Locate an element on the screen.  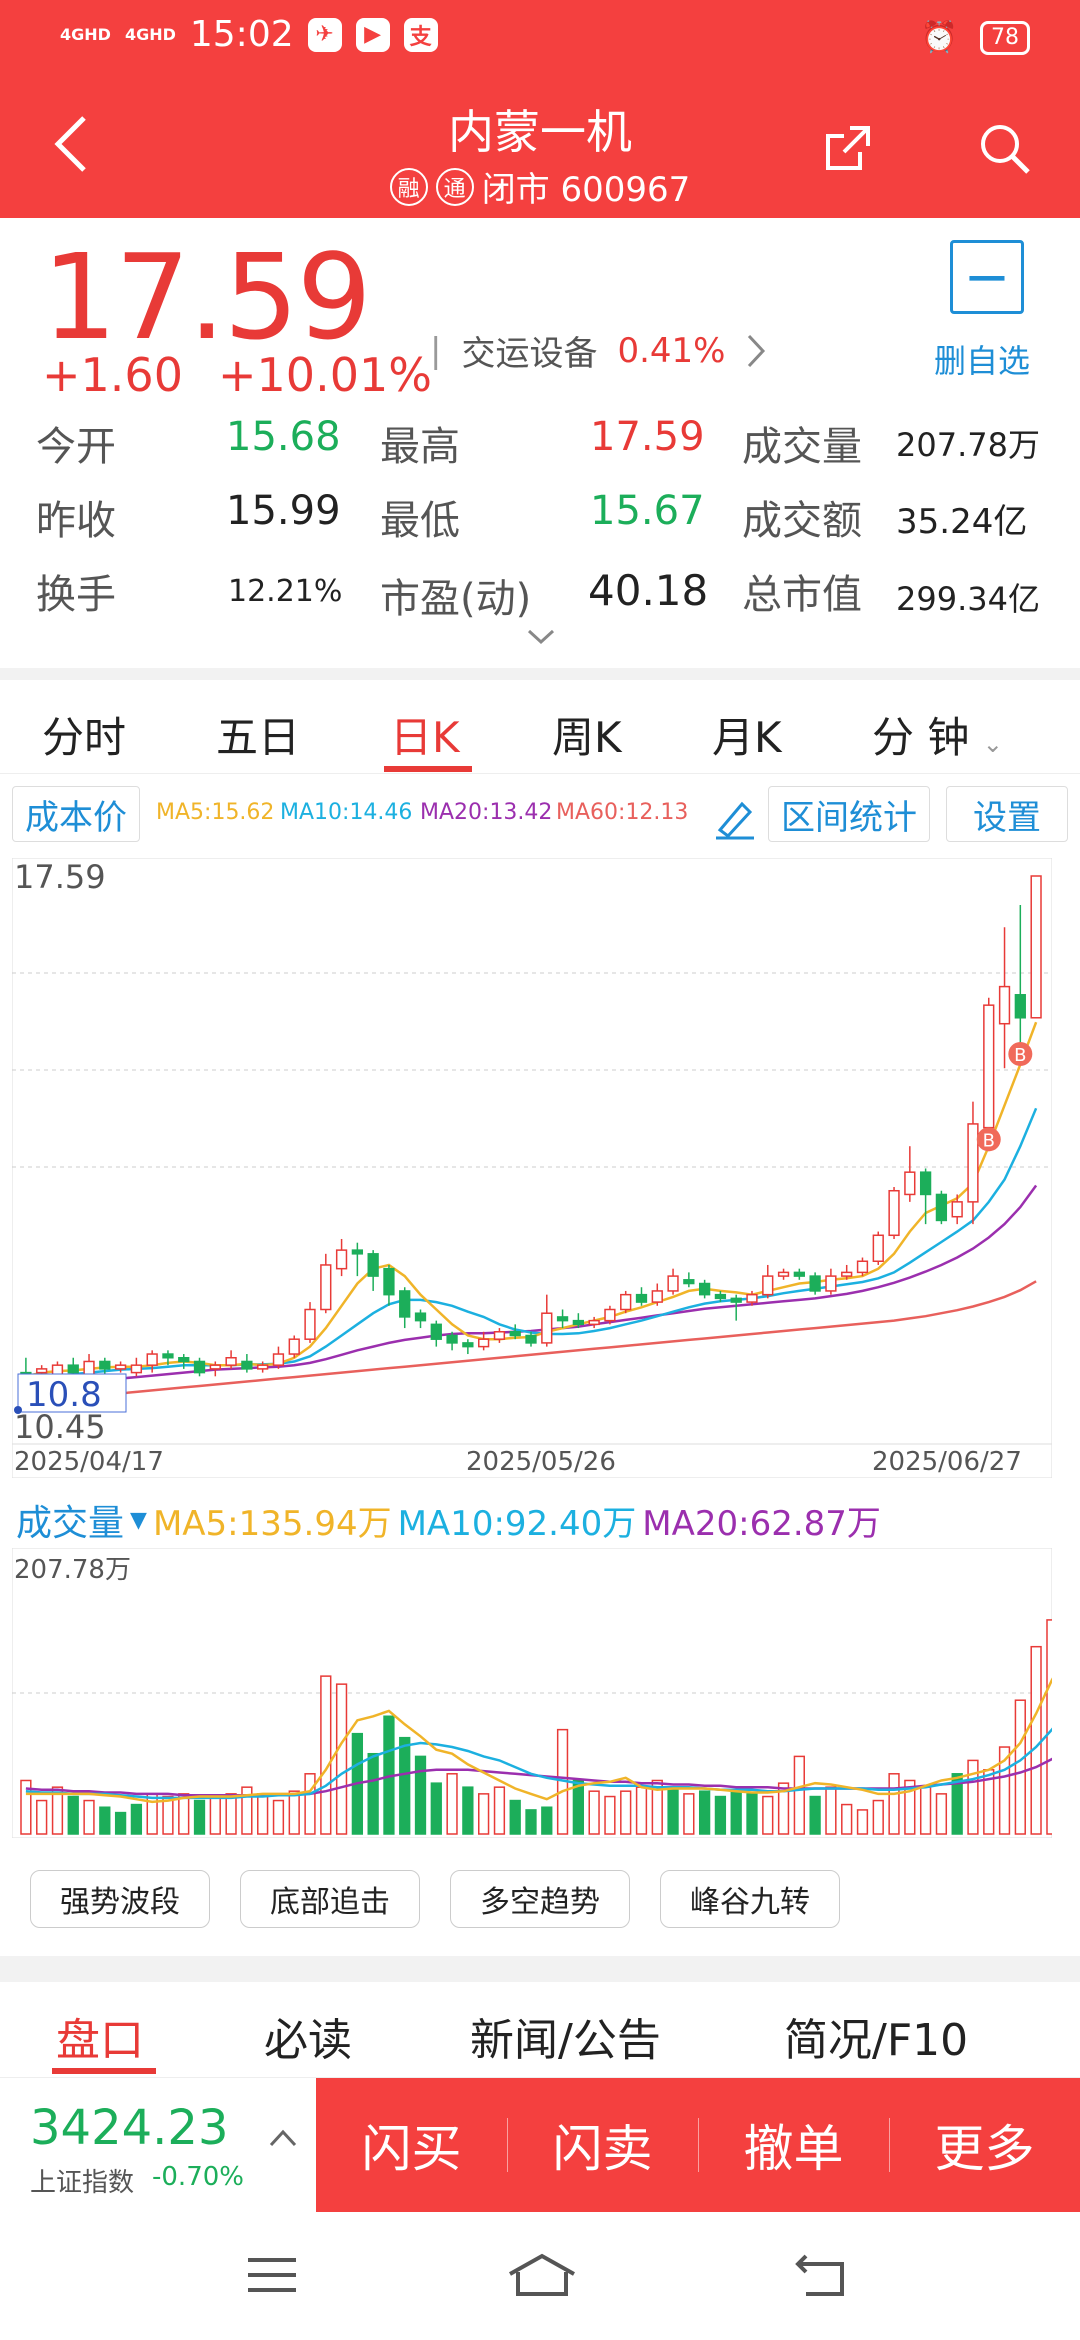
tab-order-book: 盘口 is located at coordinates (100, 2040).